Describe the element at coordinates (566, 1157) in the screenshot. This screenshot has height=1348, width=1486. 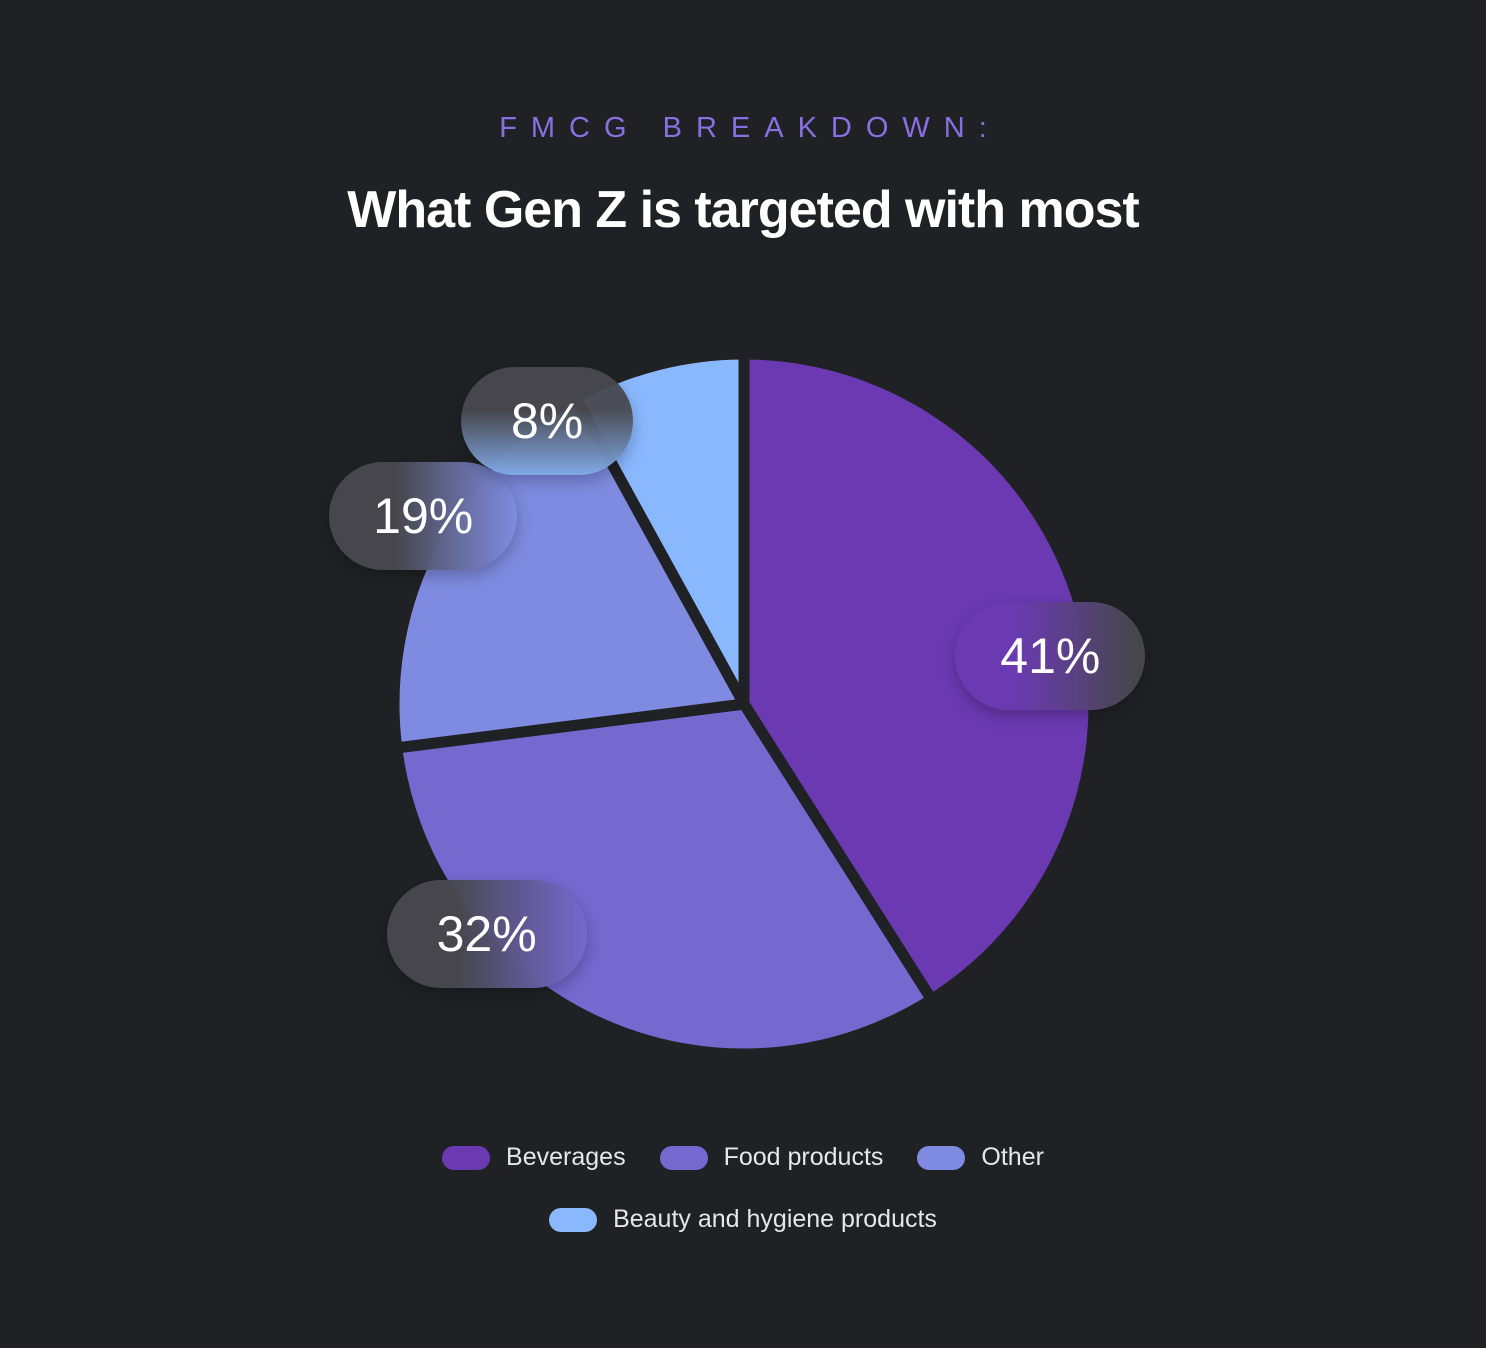
I see `legend-label: Beverages` at that location.